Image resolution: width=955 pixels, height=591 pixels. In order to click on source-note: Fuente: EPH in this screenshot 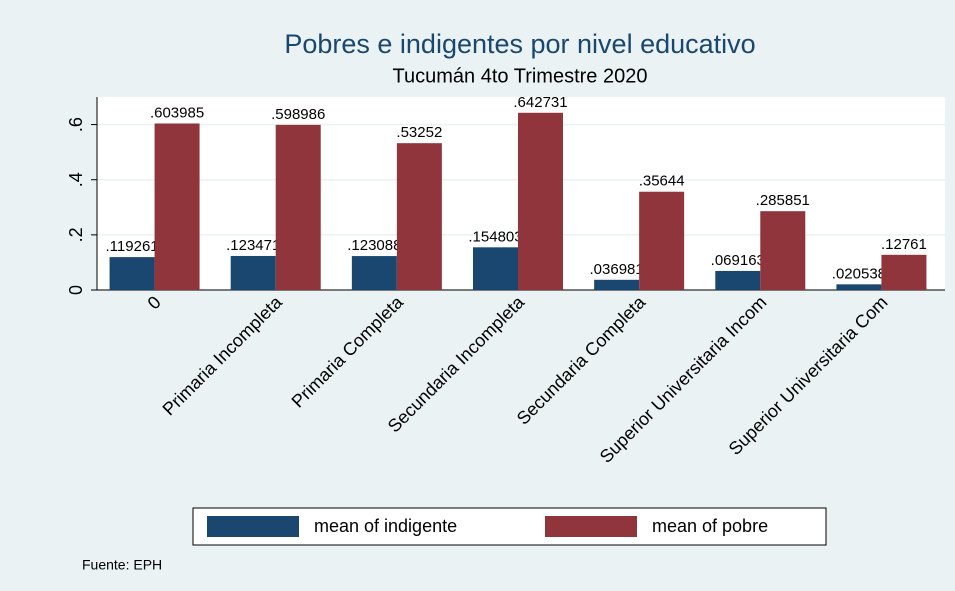, I will do `click(122, 565)`.